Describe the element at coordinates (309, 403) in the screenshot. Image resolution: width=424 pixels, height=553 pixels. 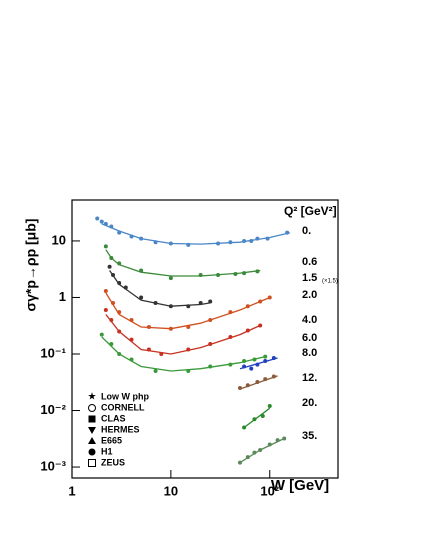
I see `q2-label: 20.` at that location.